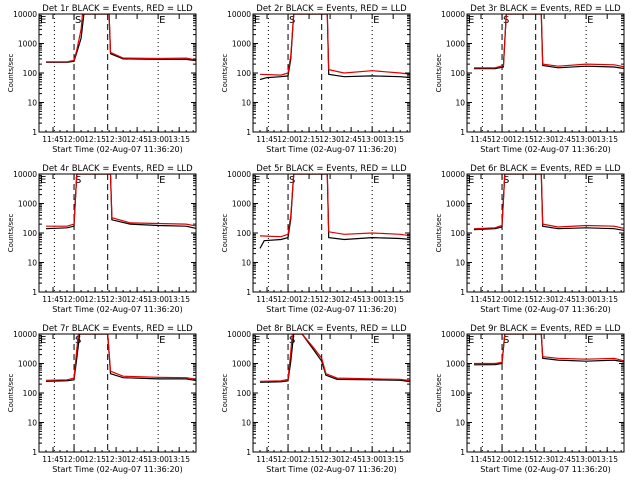  I want to click on chart-title: Det 5r BLACK = Events, RED = LLD, so click(331, 169).